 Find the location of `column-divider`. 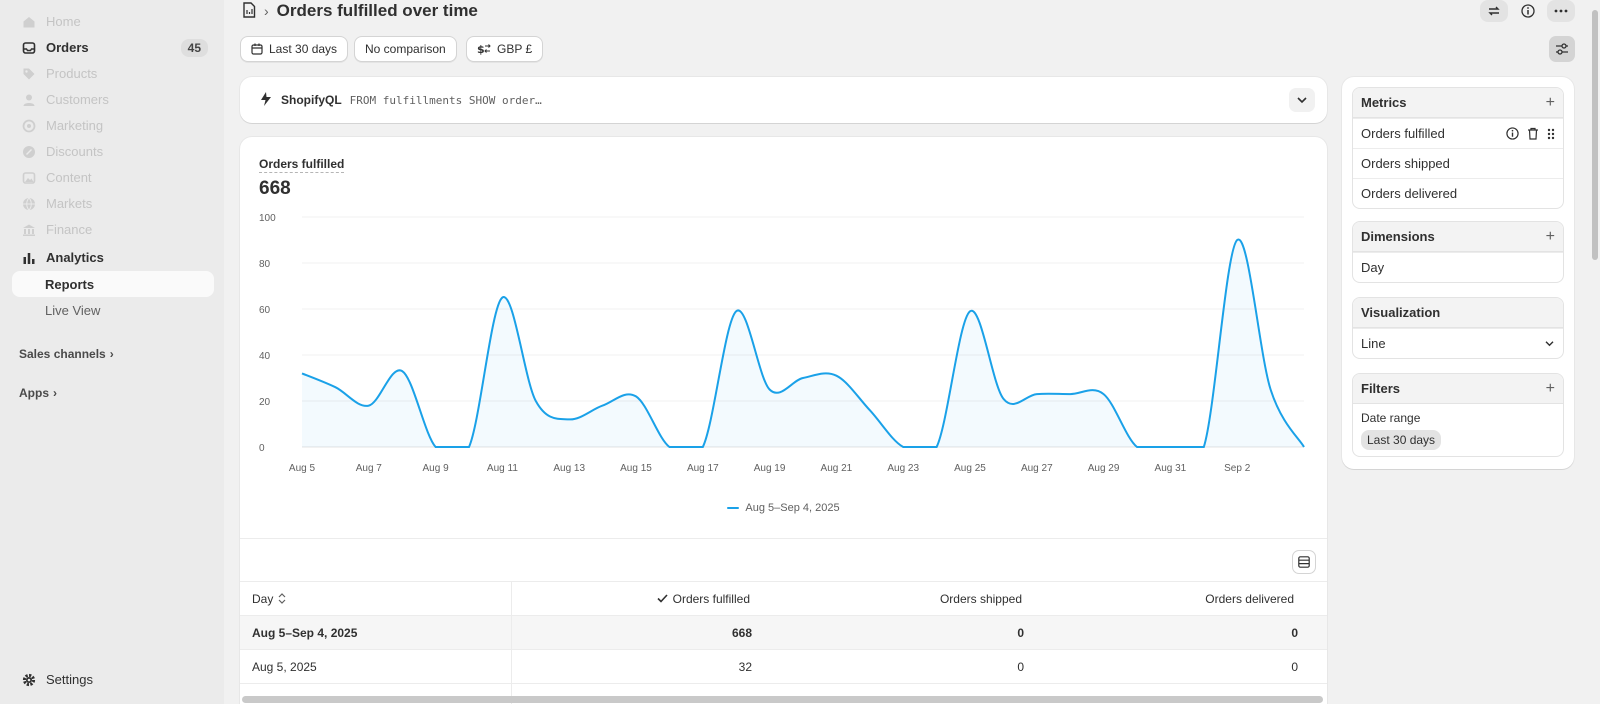

column-divider is located at coordinates (511, 642).